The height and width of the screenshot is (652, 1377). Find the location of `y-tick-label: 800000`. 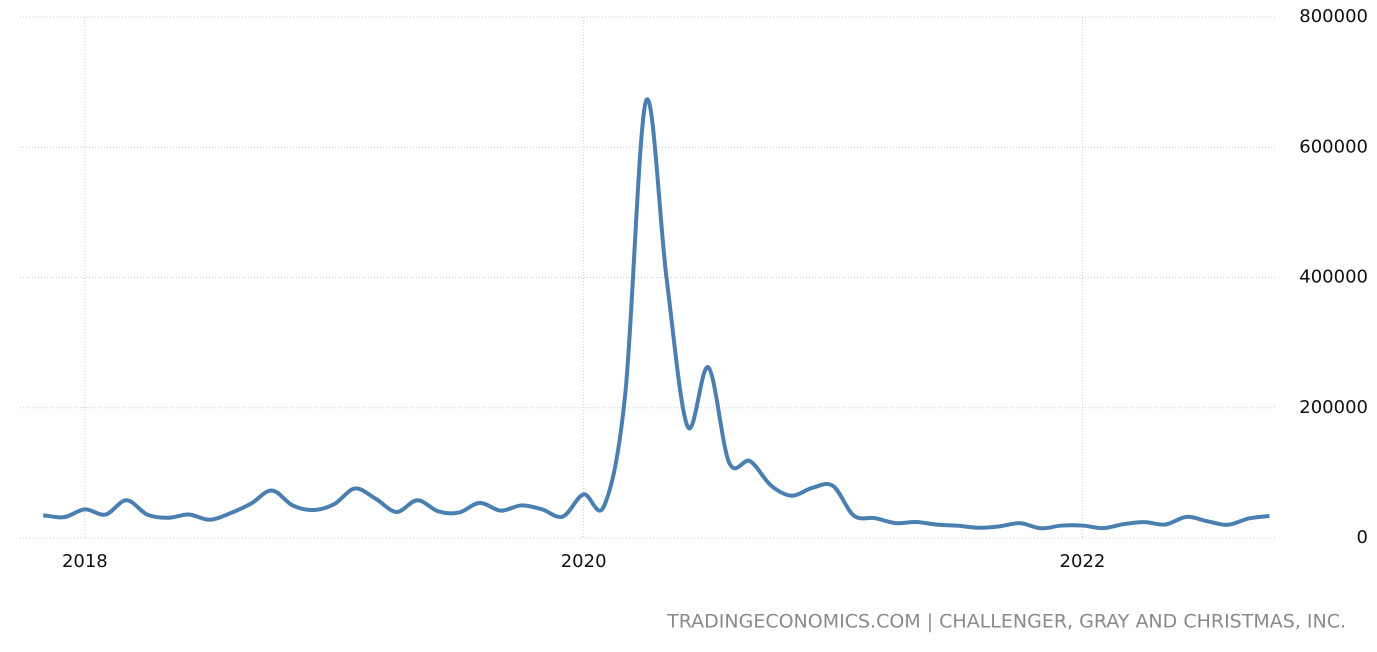

y-tick-label: 800000 is located at coordinates (1333, 16).